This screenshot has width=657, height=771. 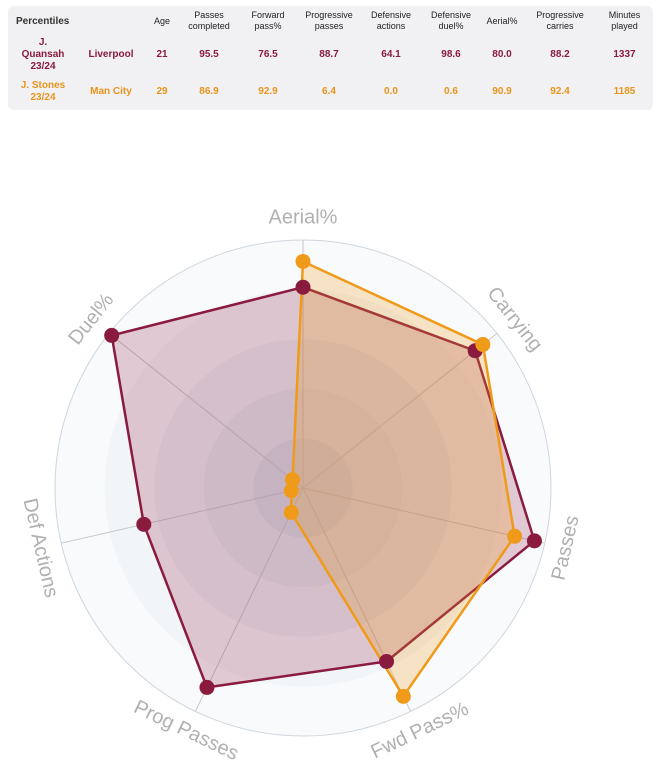 I want to click on header-minutes-played: Minutes played, so click(x=624, y=20).